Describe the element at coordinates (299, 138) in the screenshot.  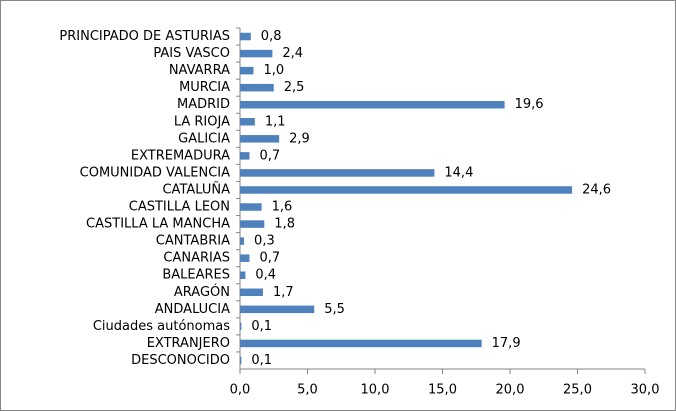
I see `value-label: 2,9` at that location.